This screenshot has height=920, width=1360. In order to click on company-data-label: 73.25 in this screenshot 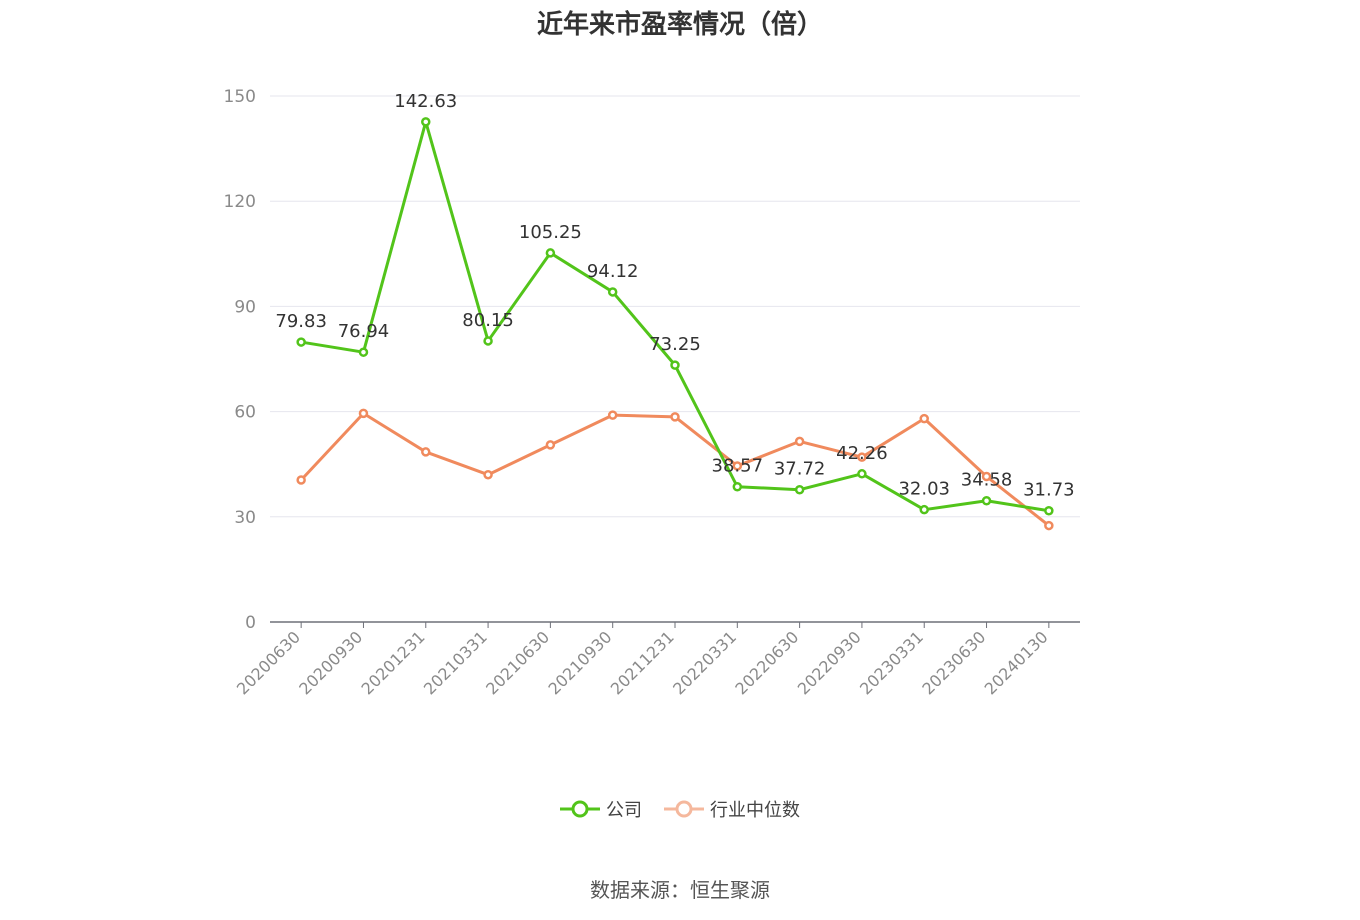, I will do `click(675, 344)`.